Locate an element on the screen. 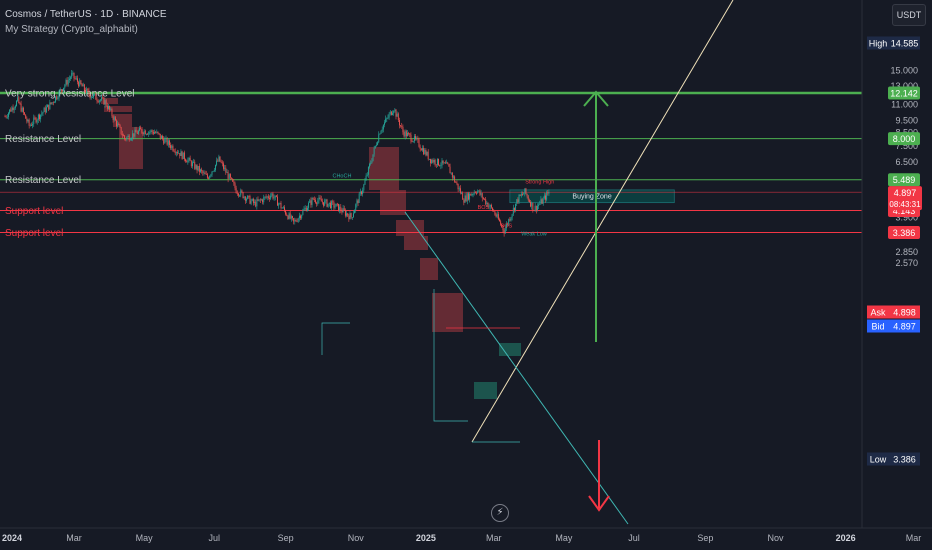  strategy-name: My Strategy (Crypto_alphabit) is located at coordinates (71, 29).